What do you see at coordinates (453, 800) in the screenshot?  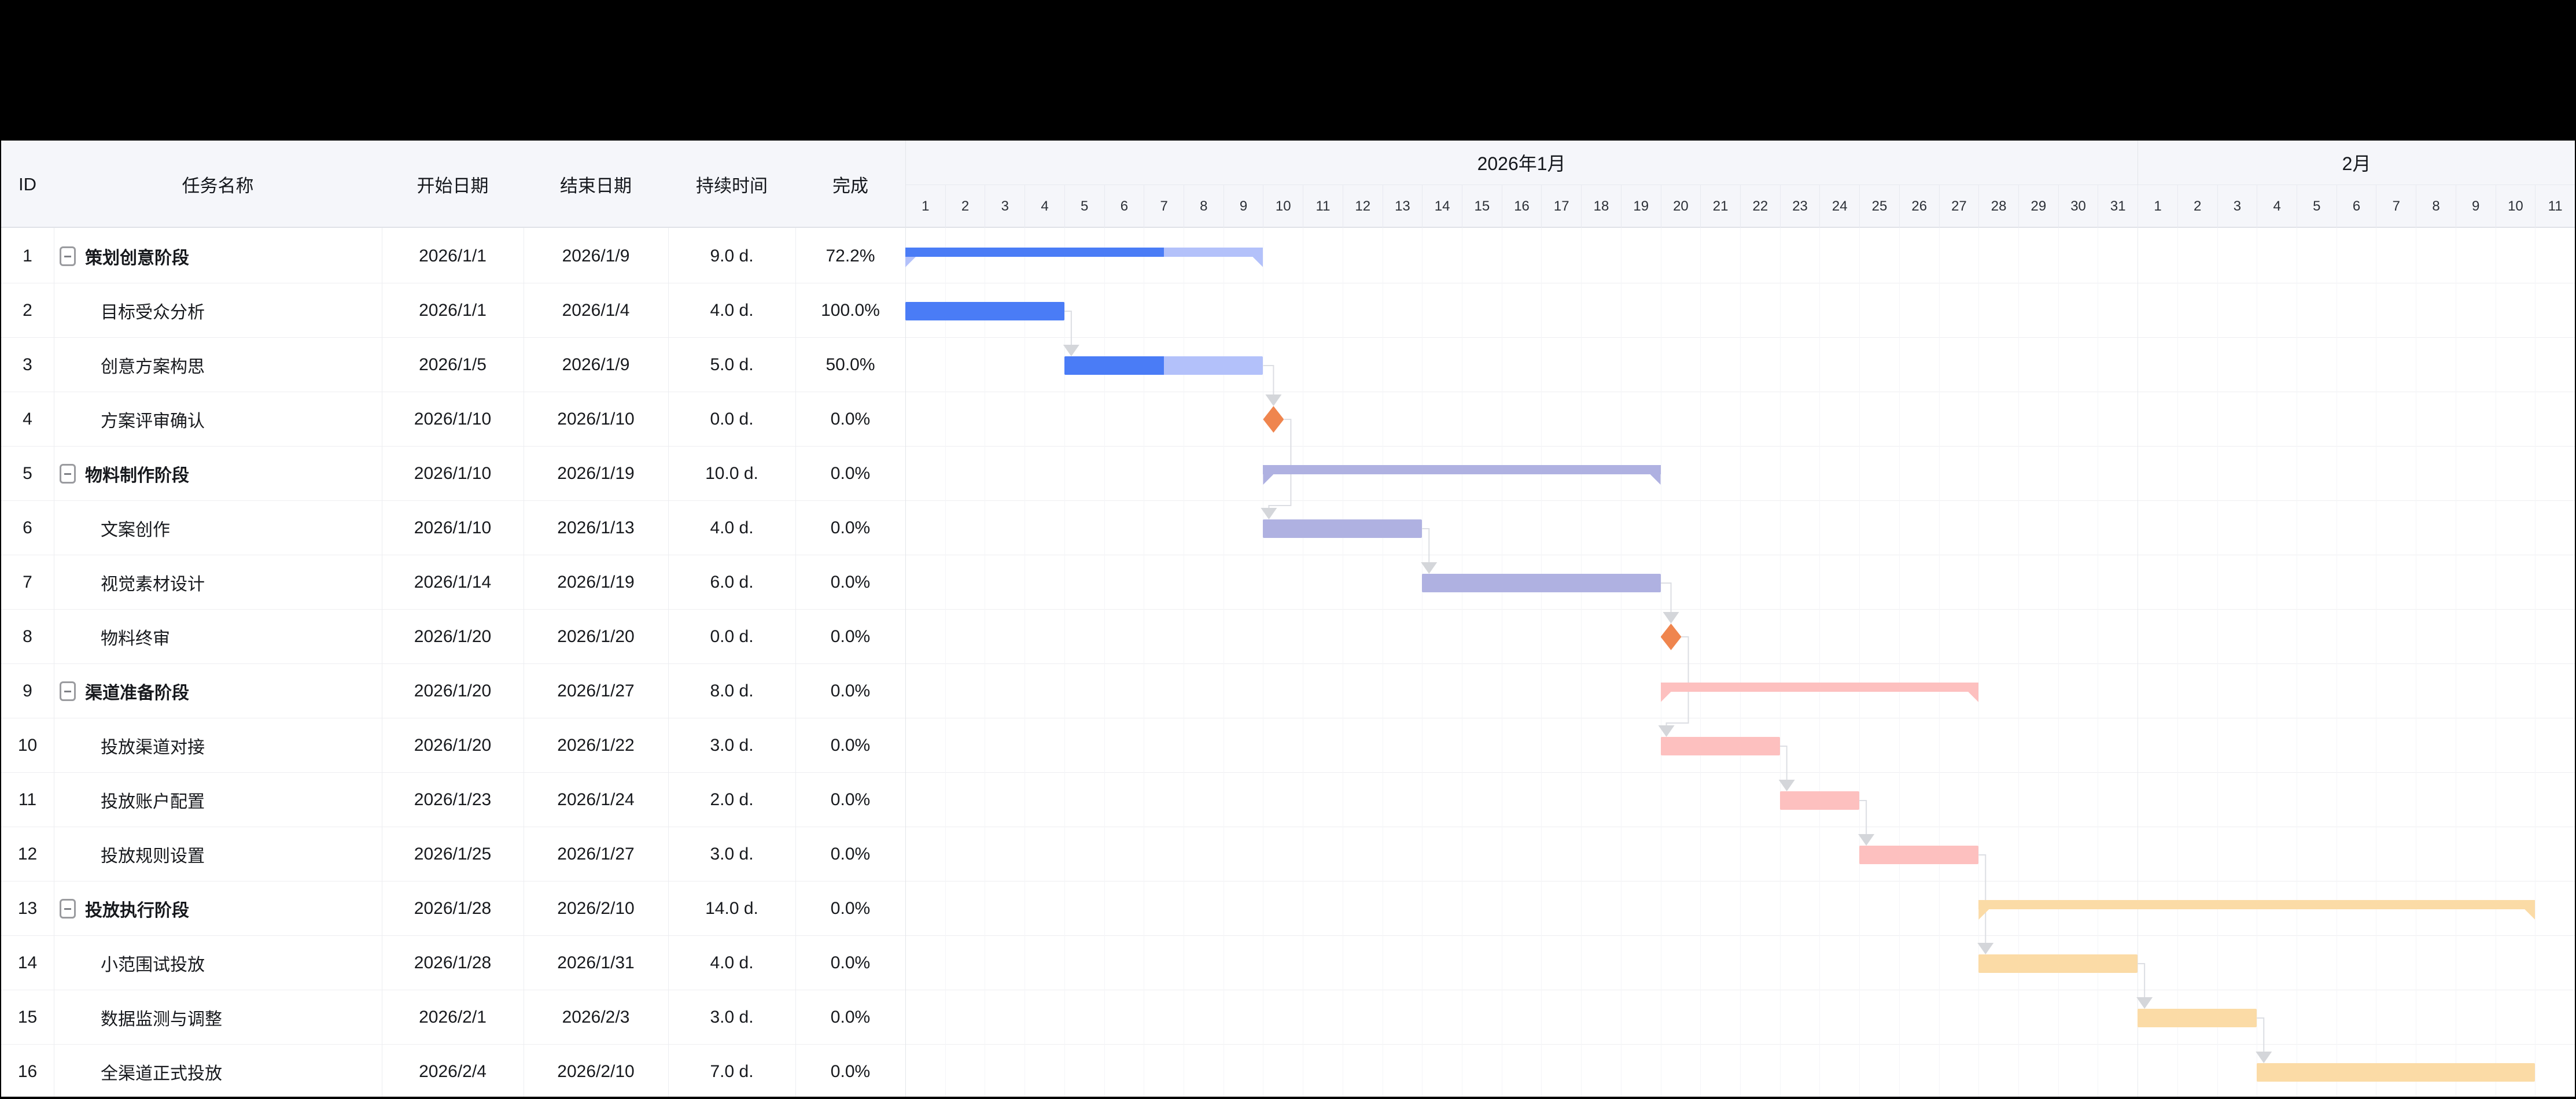 I see `task-start-cell: 2026/1/23` at bounding box center [453, 800].